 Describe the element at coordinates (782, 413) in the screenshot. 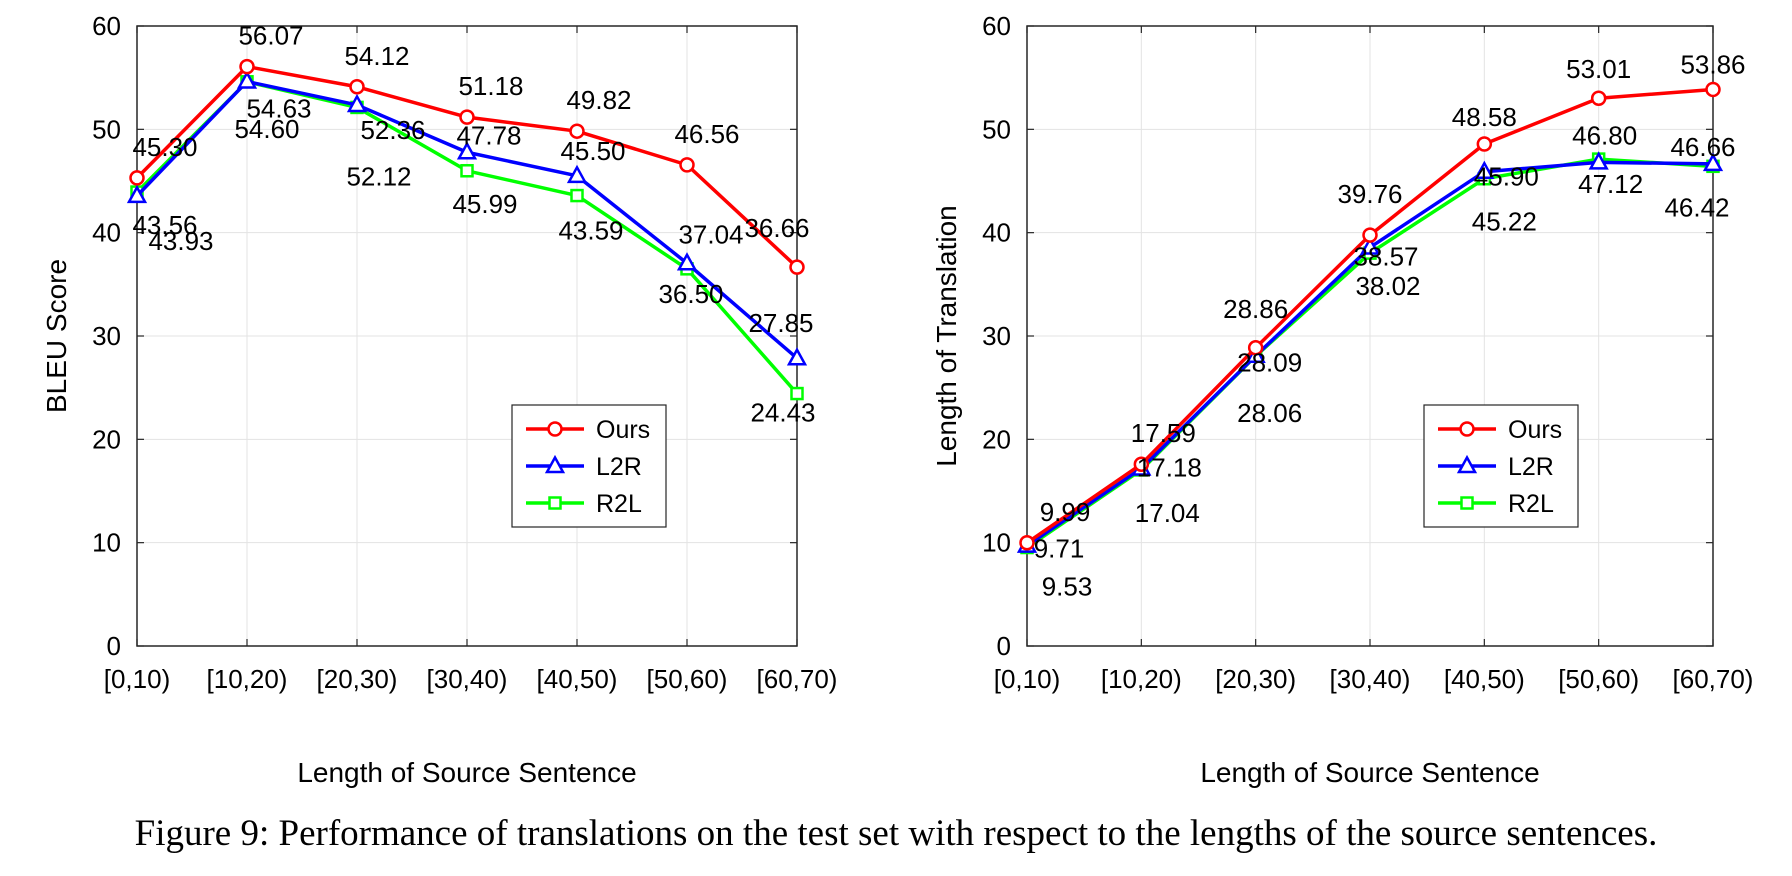

I see `data-label-r2l: 24.43` at that location.